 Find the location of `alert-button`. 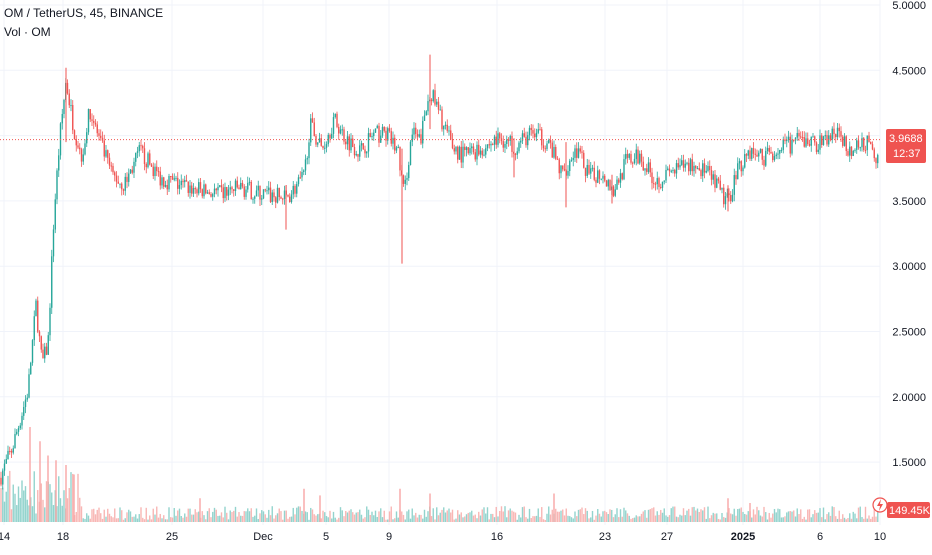

alert-button is located at coordinates (880, 505).